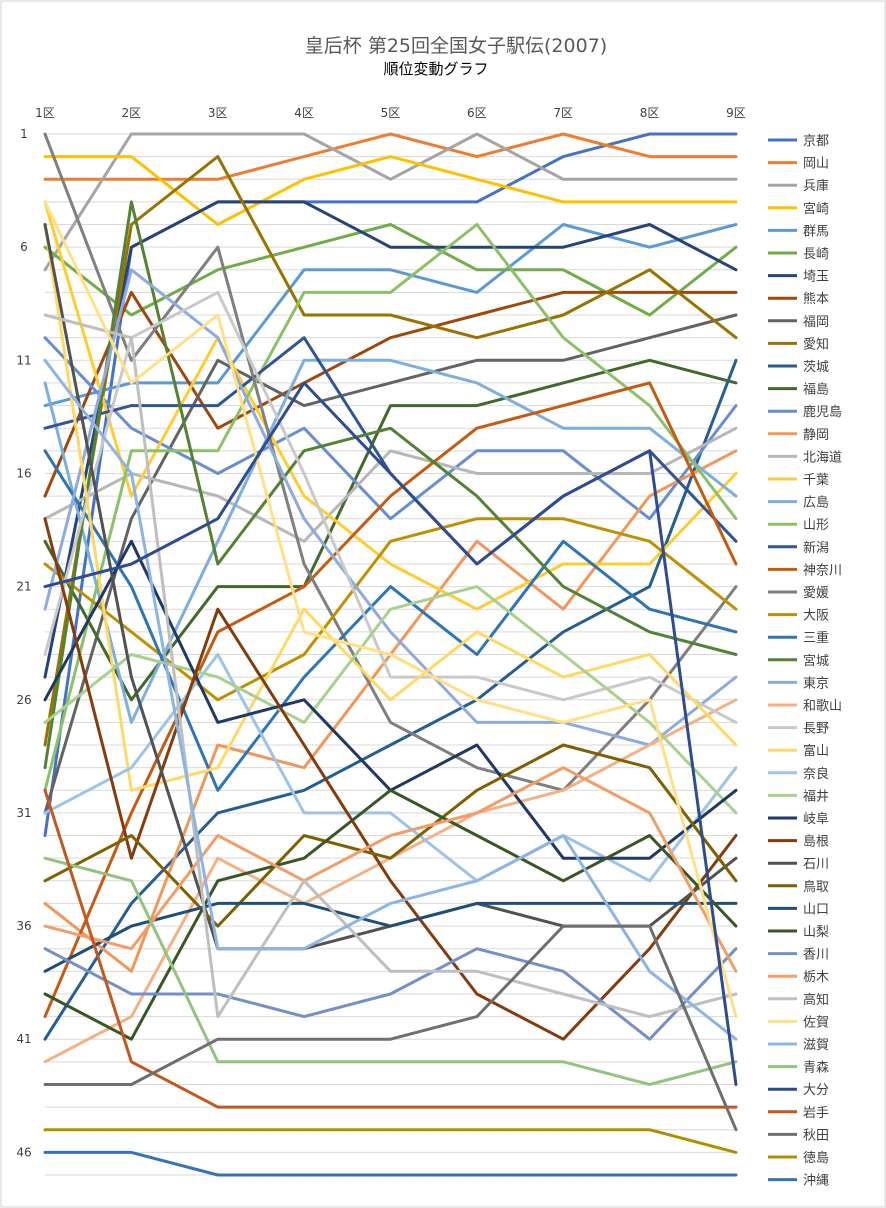  What do you see at coordinates (816, 322) in the screenshot?
I see `legend-label: 福岡` at bounding box center [816, 322].